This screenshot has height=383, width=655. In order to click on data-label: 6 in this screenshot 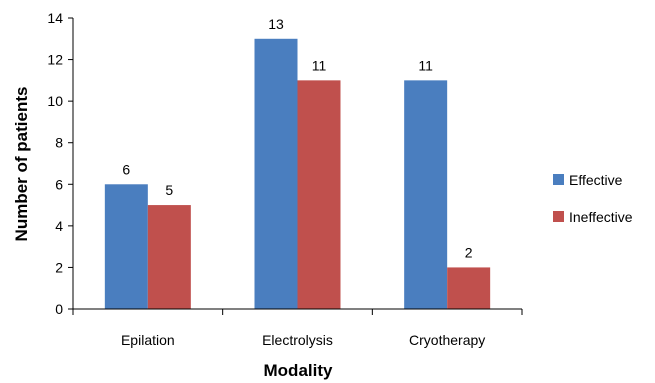, I will do `click(126, 169)`.